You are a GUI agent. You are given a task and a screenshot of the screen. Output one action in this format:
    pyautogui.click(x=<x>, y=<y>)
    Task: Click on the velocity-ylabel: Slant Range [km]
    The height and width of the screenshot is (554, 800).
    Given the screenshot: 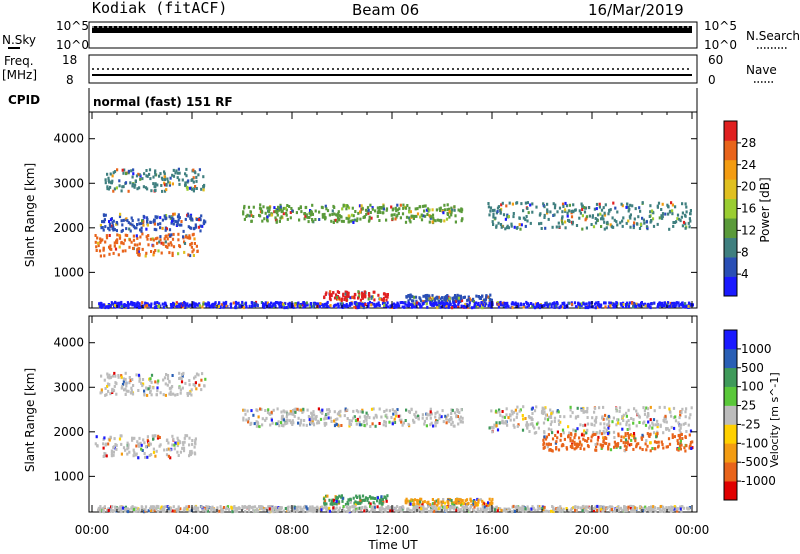 What is the action you would take?
    pyautogui.click(x=30, y=420)
    